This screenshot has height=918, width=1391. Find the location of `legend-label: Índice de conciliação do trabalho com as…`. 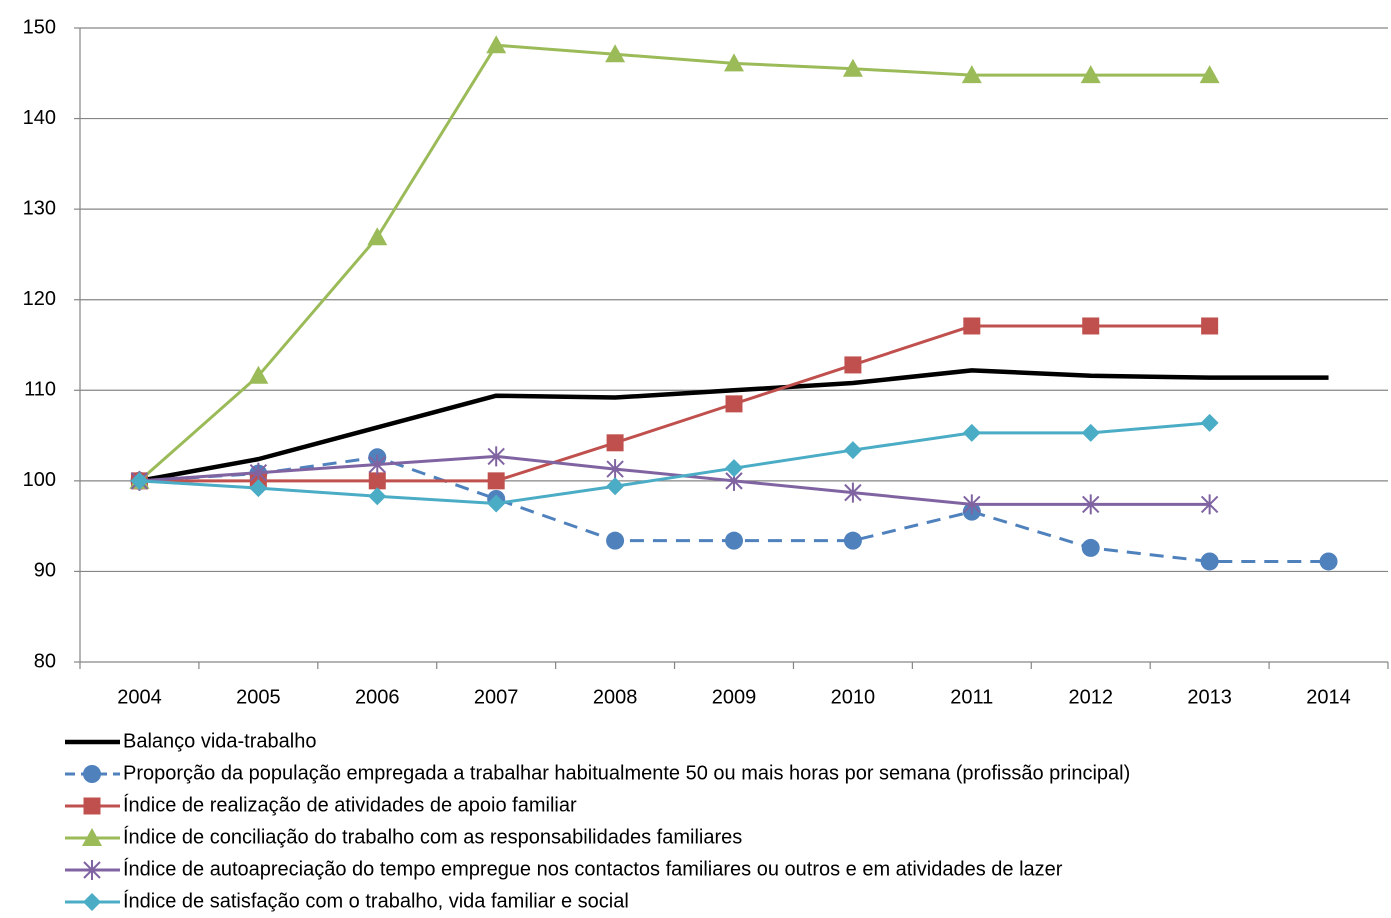

legend-label: Índice de conciliação do trabalho com as… is located at coordinates (432, 836).